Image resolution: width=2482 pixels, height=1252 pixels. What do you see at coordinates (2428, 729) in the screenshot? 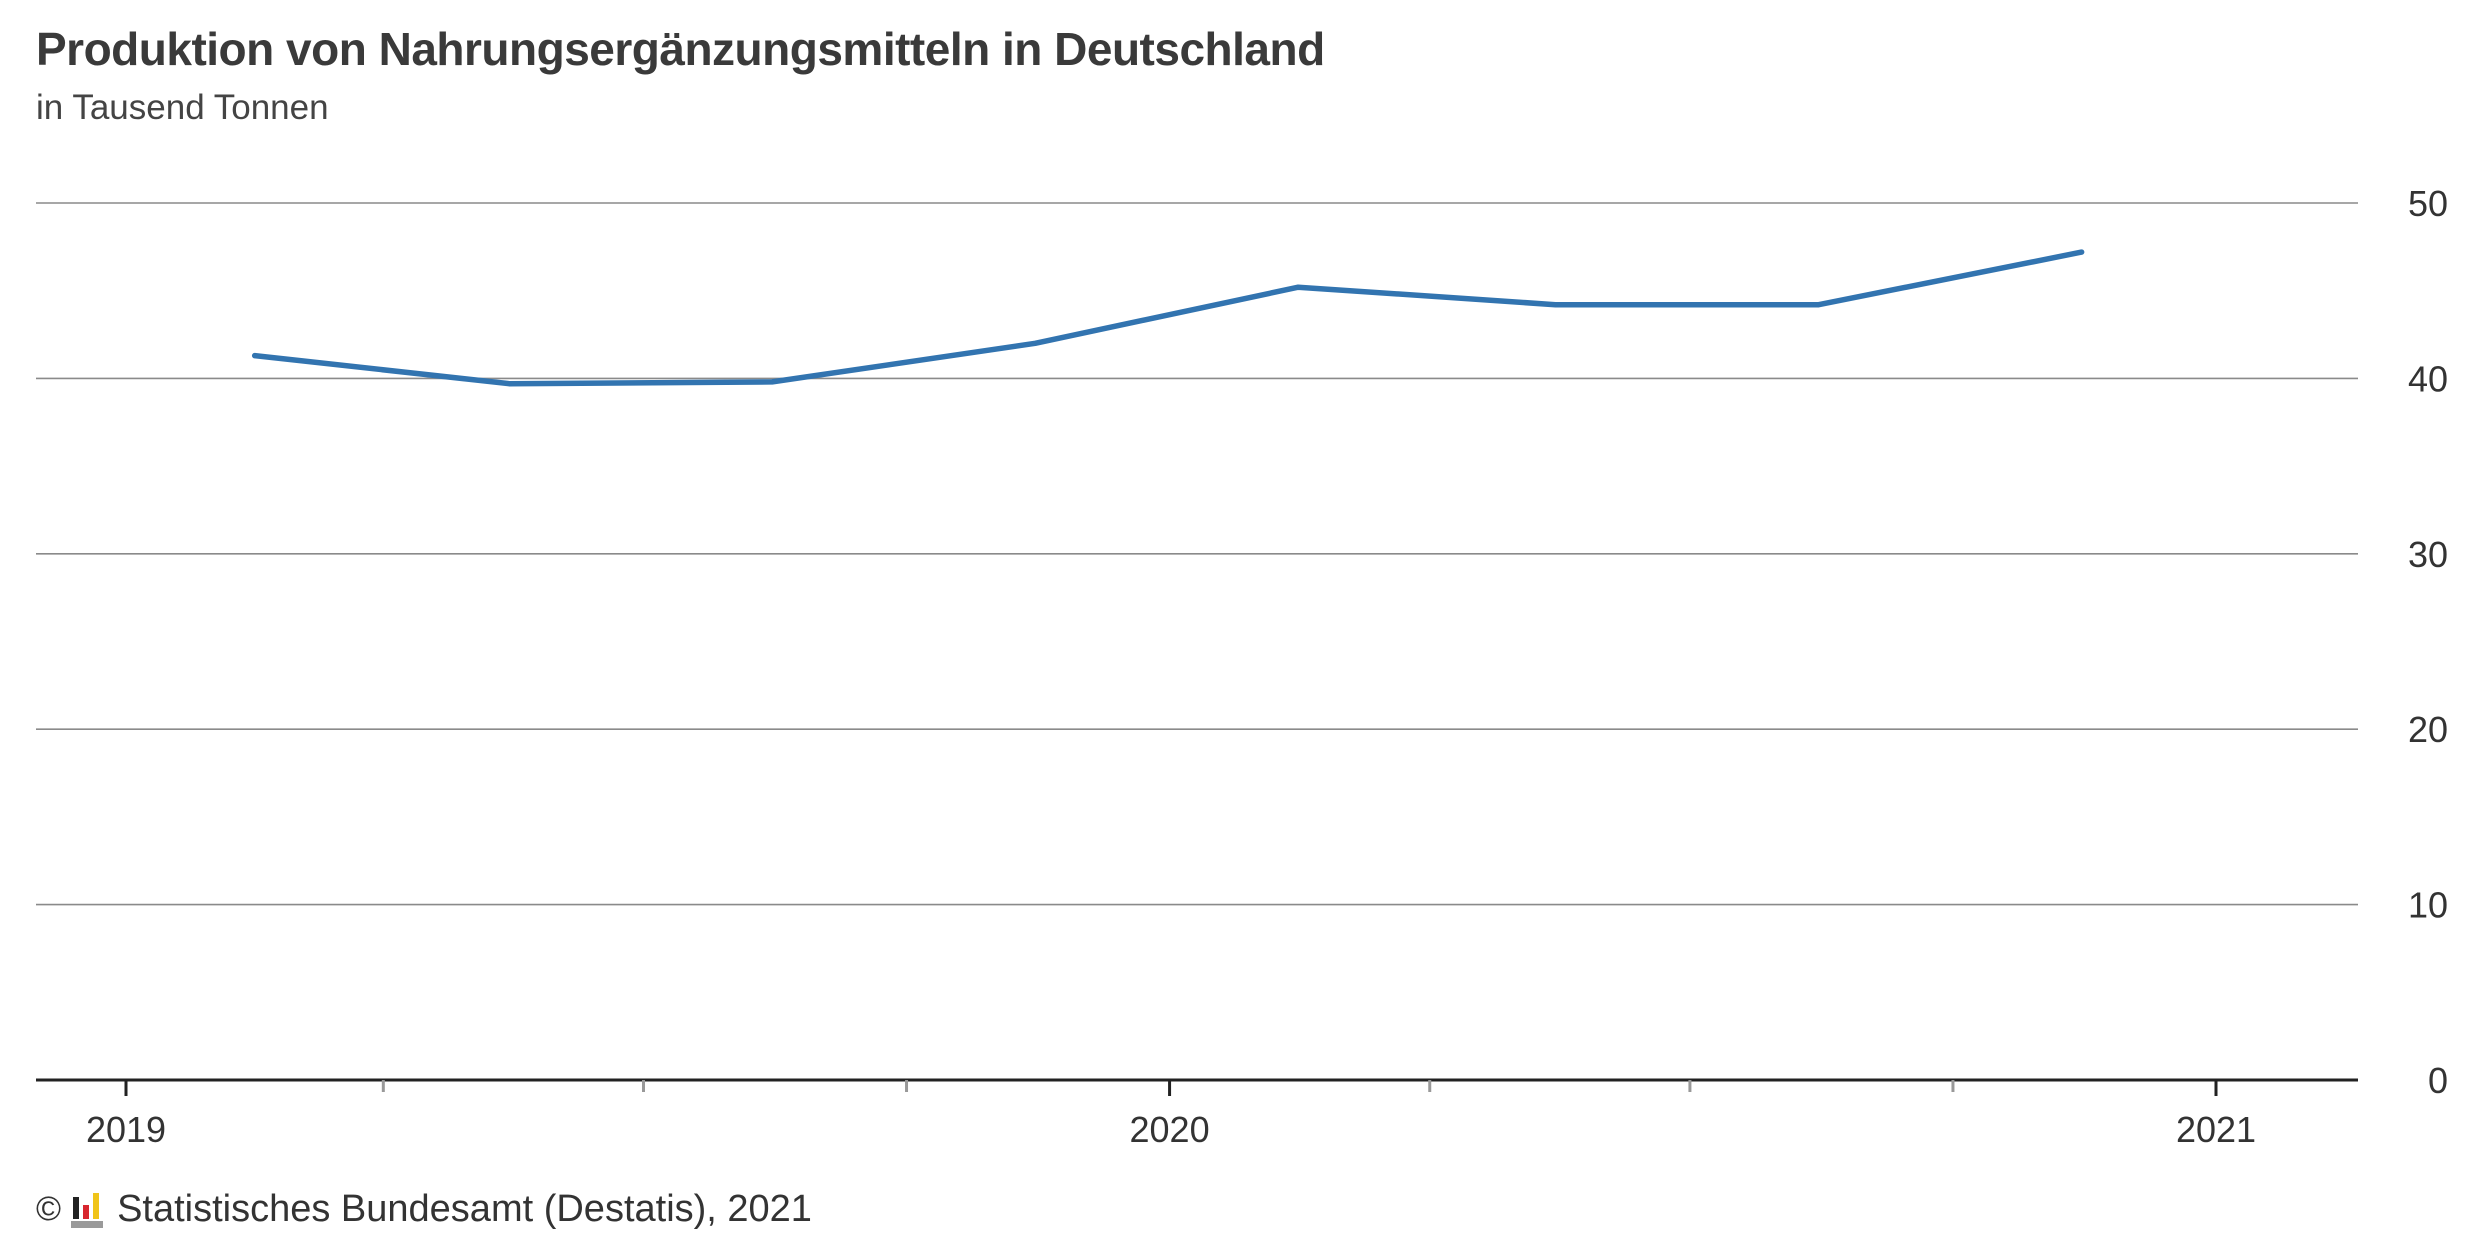
I see `y-tick-label-20: 20` at bounding box center [2428, 729].